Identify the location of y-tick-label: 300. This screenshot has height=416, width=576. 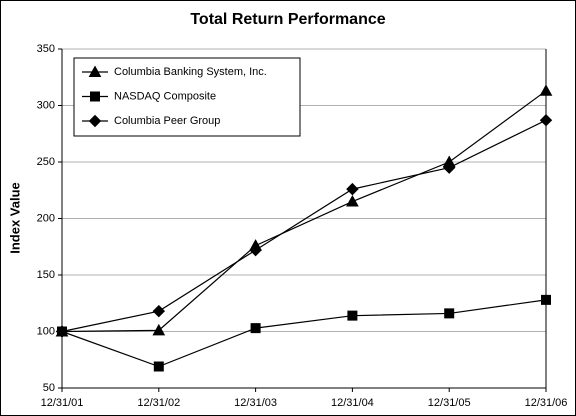
(46, 105).